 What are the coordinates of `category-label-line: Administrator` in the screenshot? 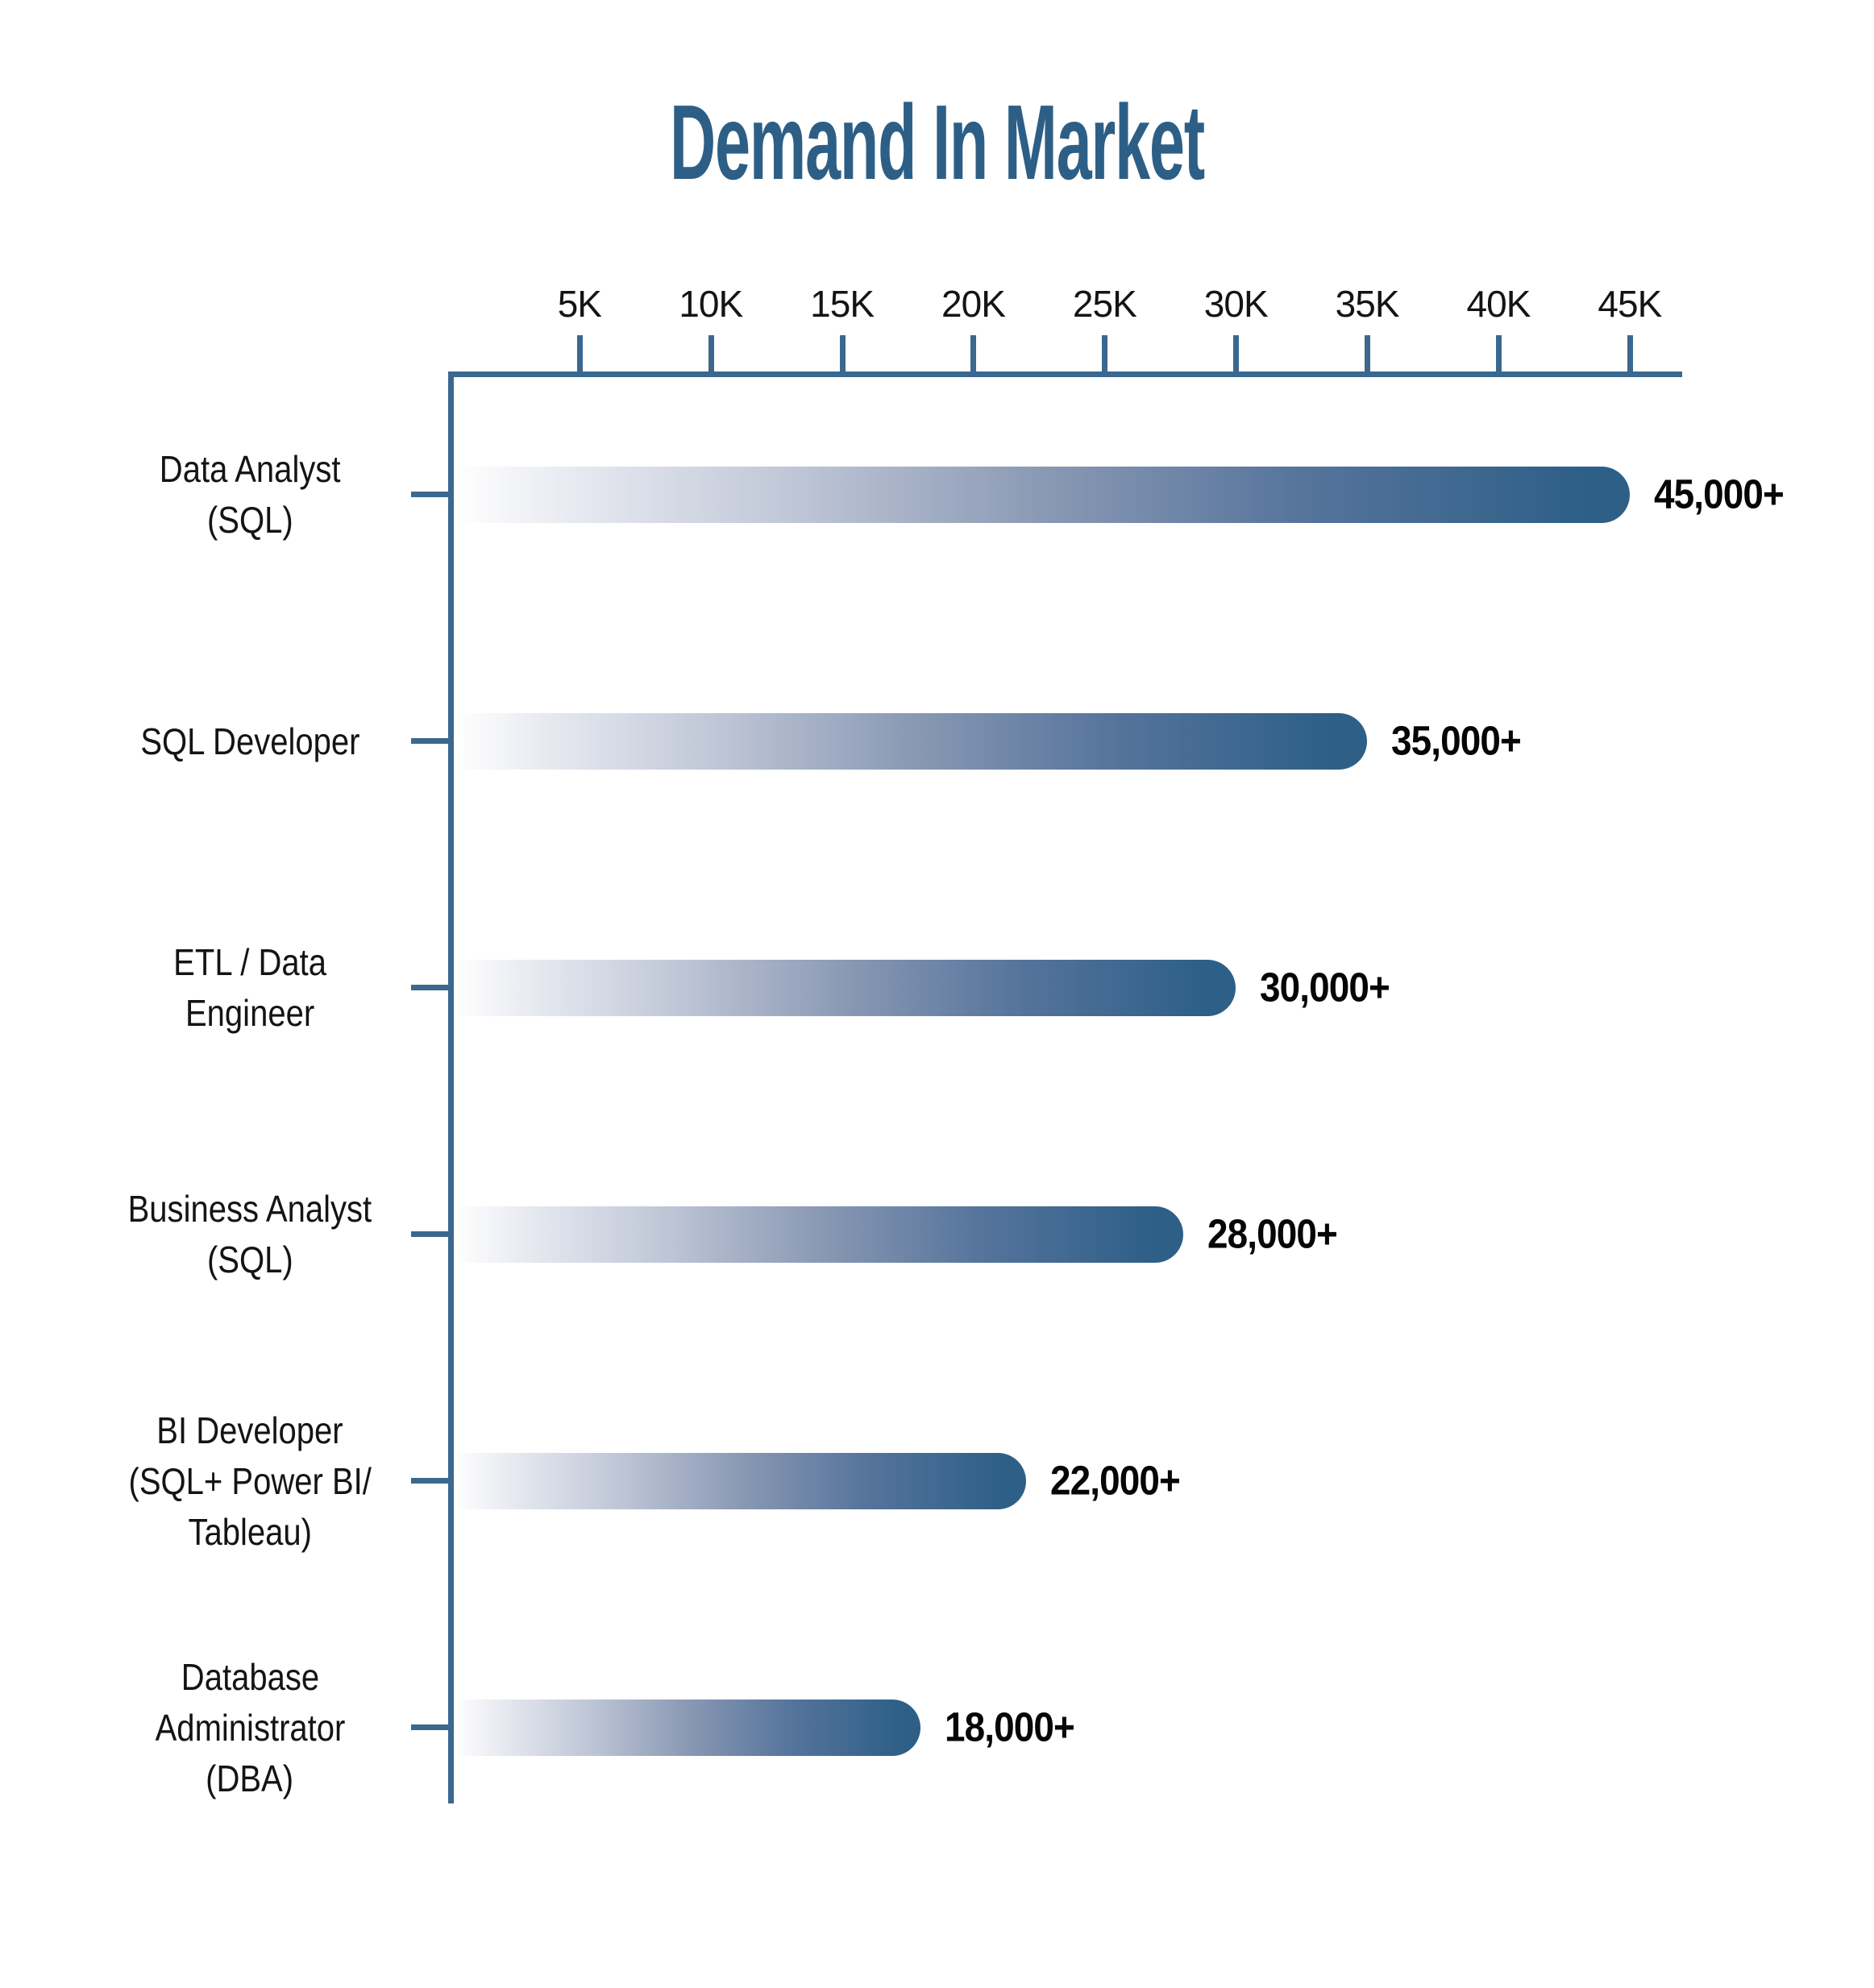 It's located at (250, 1728).